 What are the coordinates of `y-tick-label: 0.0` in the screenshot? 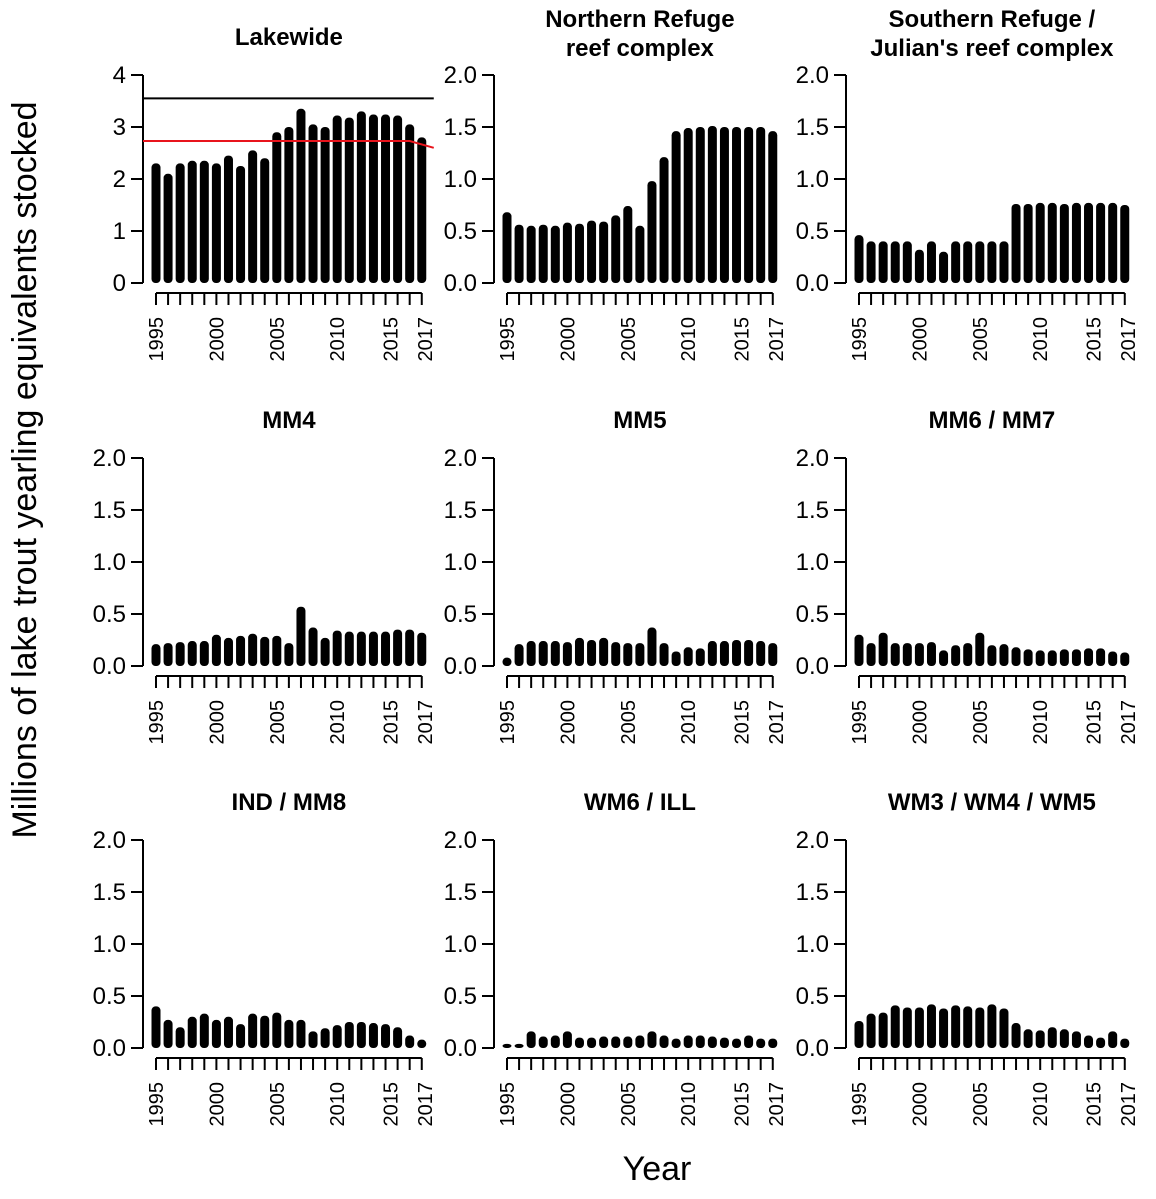 It's located at (109, 1048).